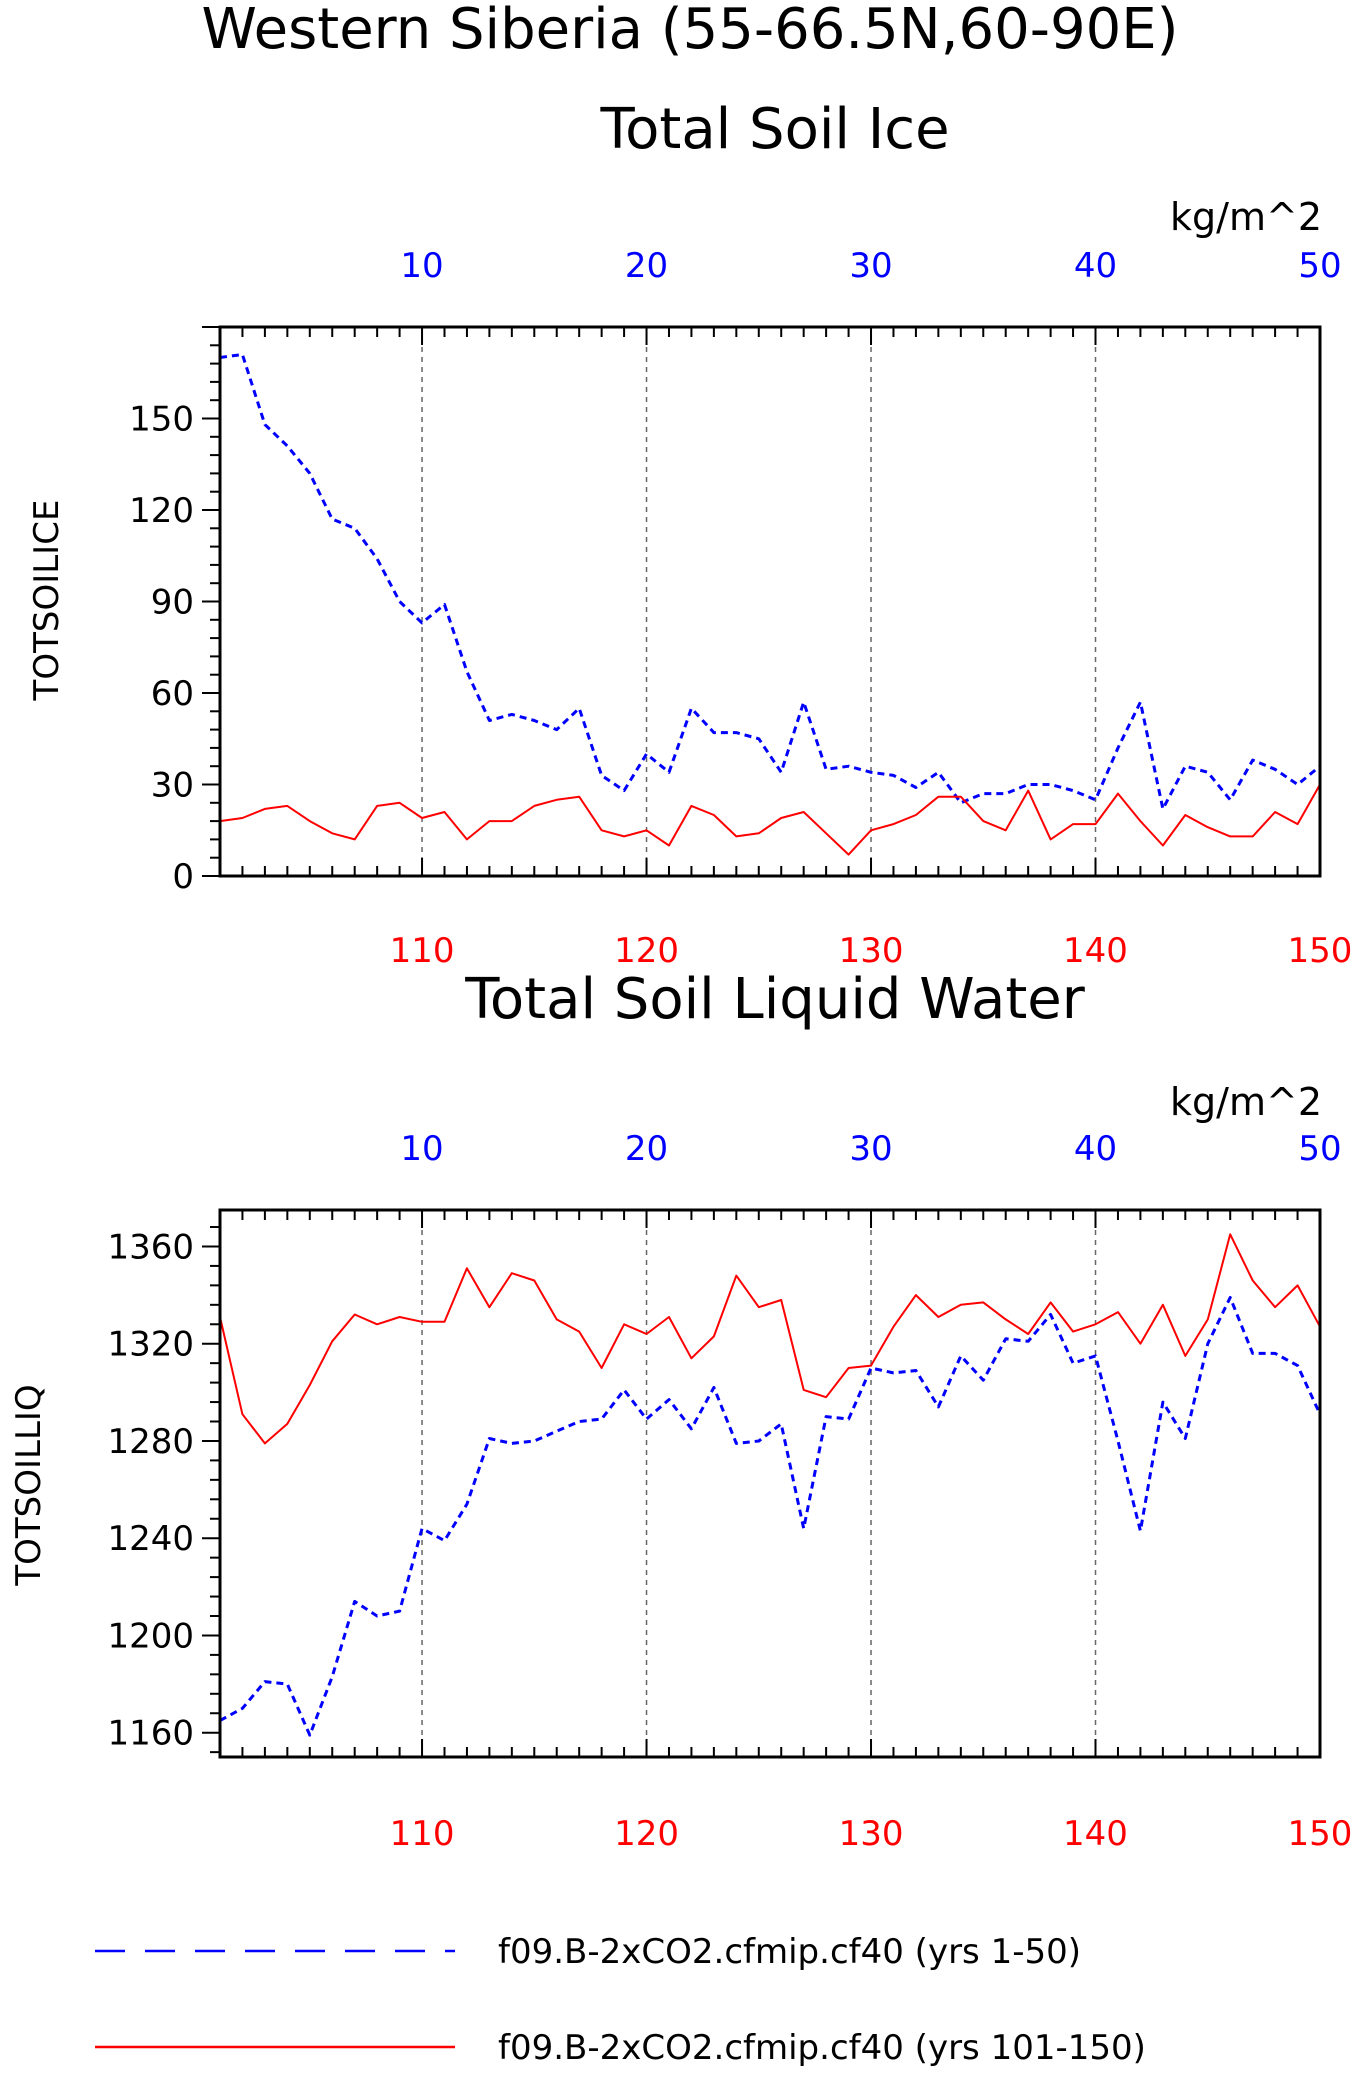 The height and width of the screenshot is (2075, 1355). I want to click on main-title: Western Siberia (55-66.5N,60-90E), so click(690, 31).